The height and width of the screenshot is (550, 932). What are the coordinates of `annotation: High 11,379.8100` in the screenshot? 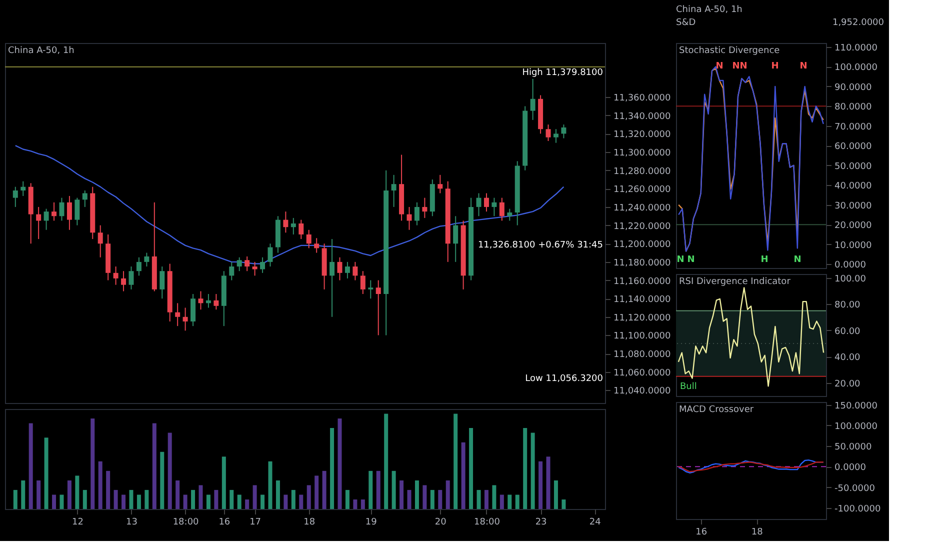 It's located at (563, 73).